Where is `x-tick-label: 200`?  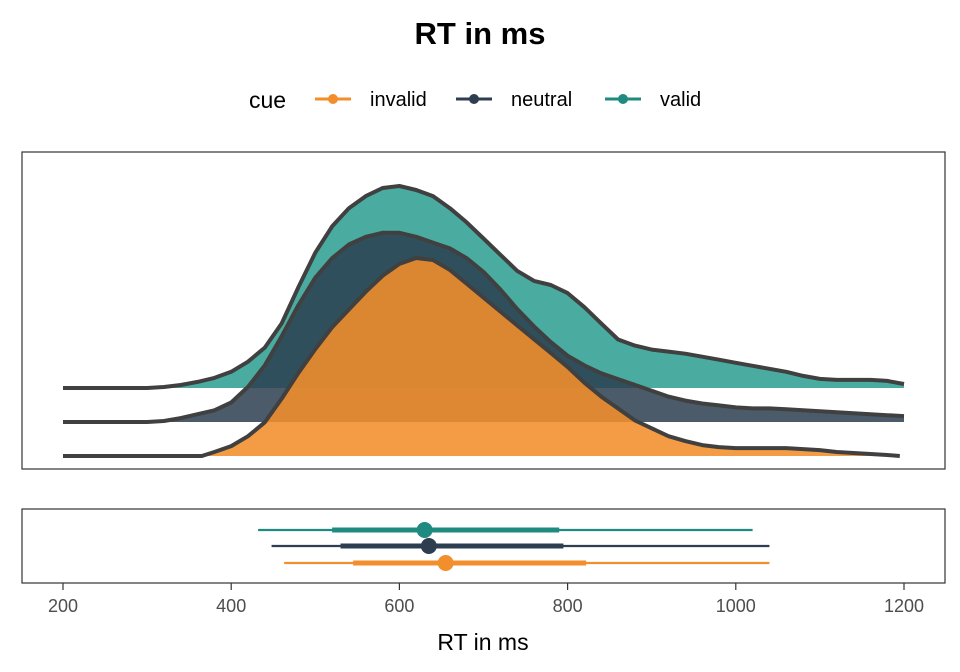 x-tick-label: 200 is located at coordinates (63, 606).